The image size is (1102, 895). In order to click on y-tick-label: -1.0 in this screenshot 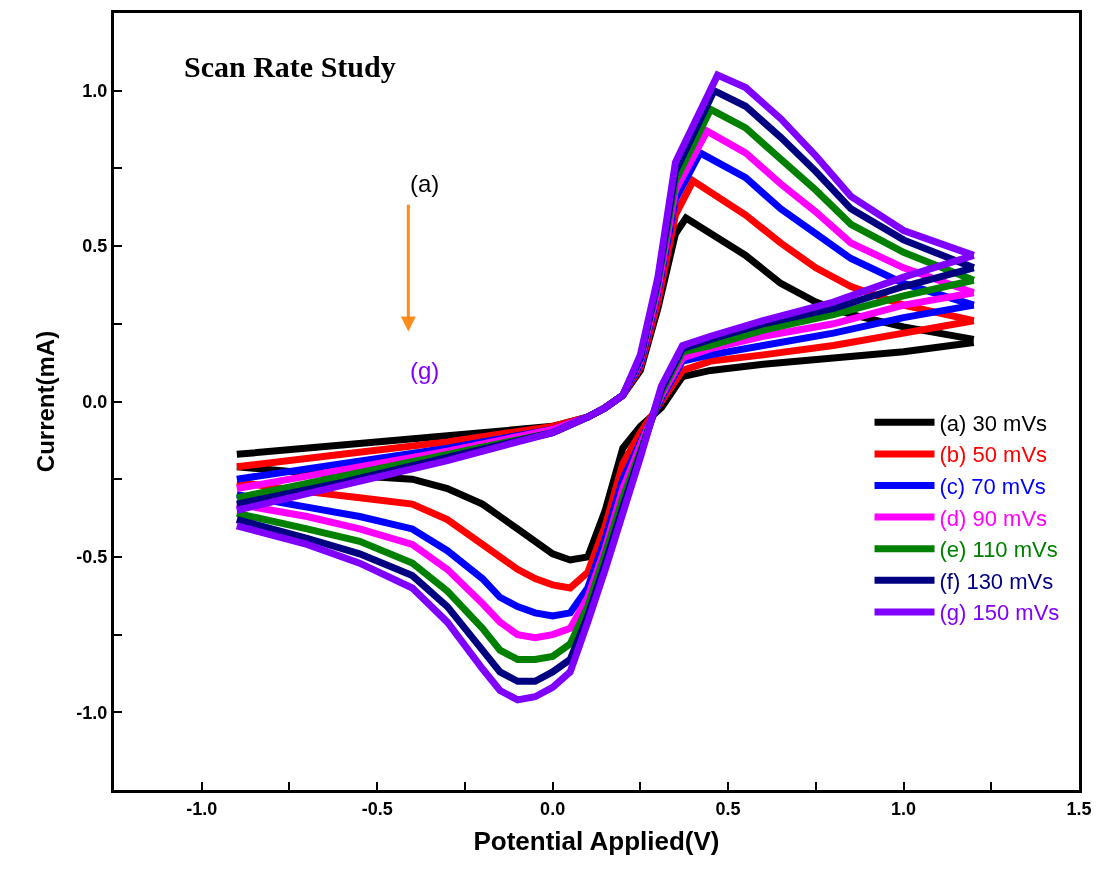, I will do `click(92, 712)`.